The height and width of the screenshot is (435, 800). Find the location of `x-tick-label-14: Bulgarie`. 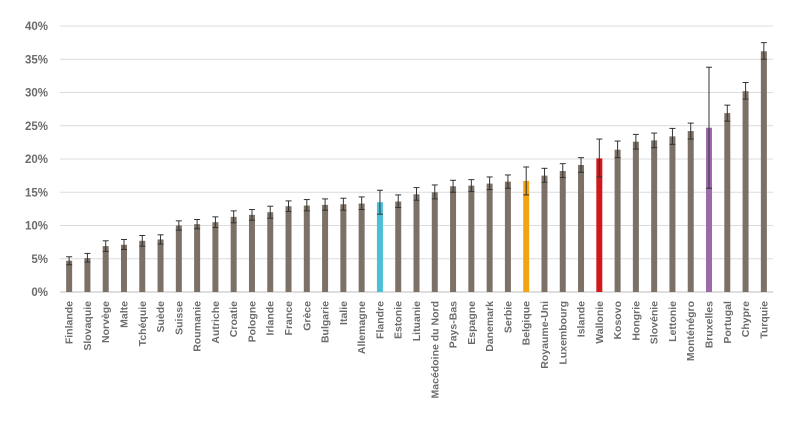

x-tick-label-14: Bulgarie is located at coordinates (326, 322).